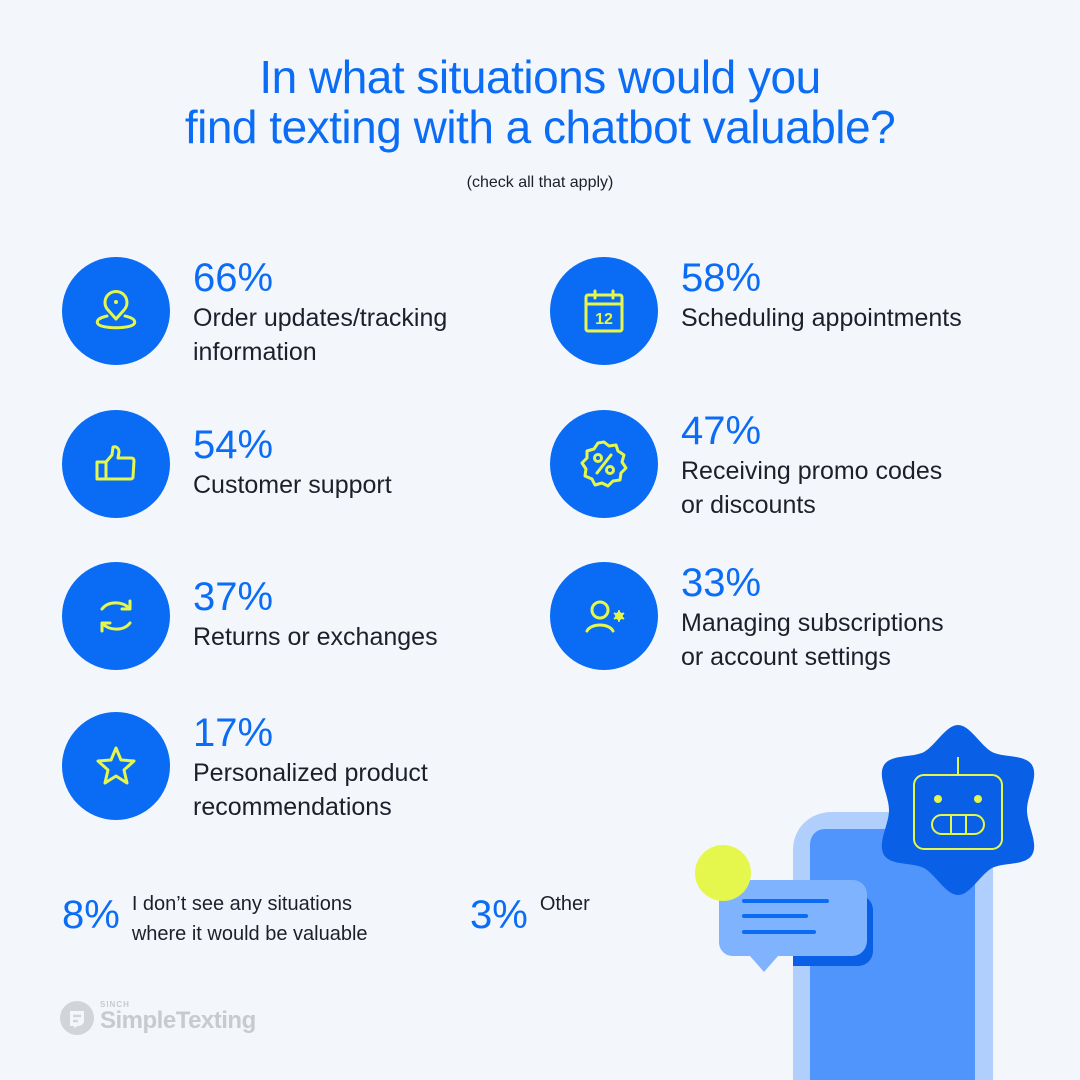 Image resolution: width=1080 pixels, height=1080 pixels. Describe the element at coordinates (723, 873) in the screenshot. I see `notification-dot` at that location.